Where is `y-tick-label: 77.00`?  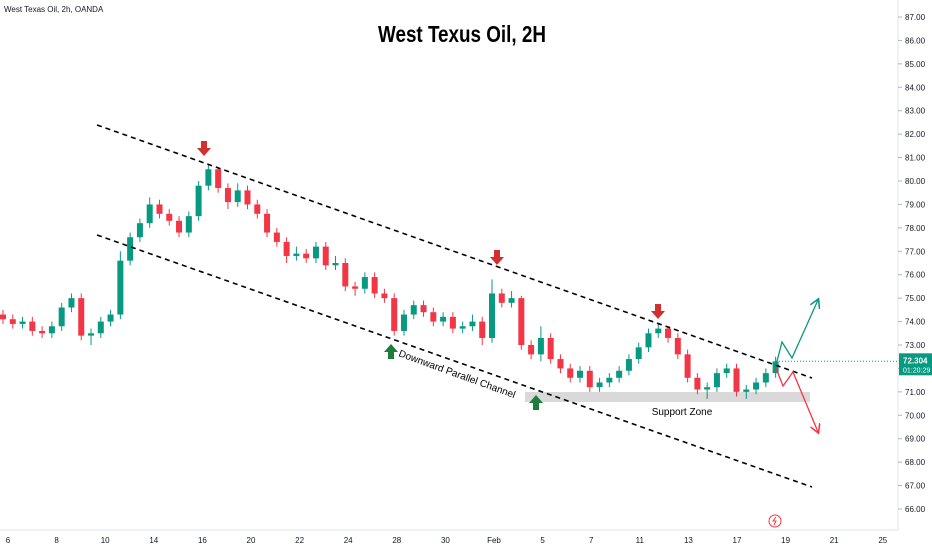 y-tick-label: 77.00 is located at coordinates (915, 251).